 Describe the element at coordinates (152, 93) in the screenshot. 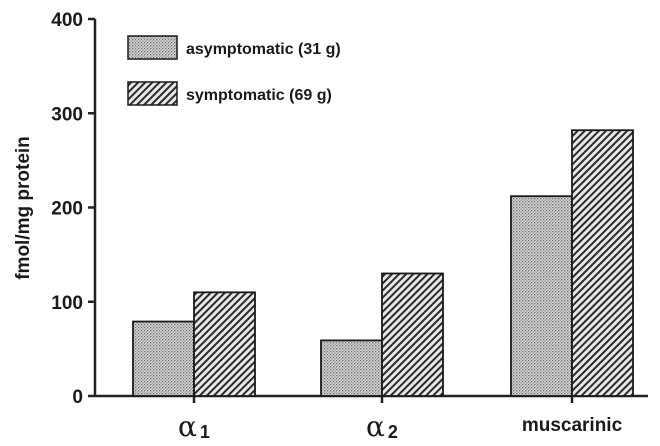

I see `legend-swatch-symptomatic` at that location.